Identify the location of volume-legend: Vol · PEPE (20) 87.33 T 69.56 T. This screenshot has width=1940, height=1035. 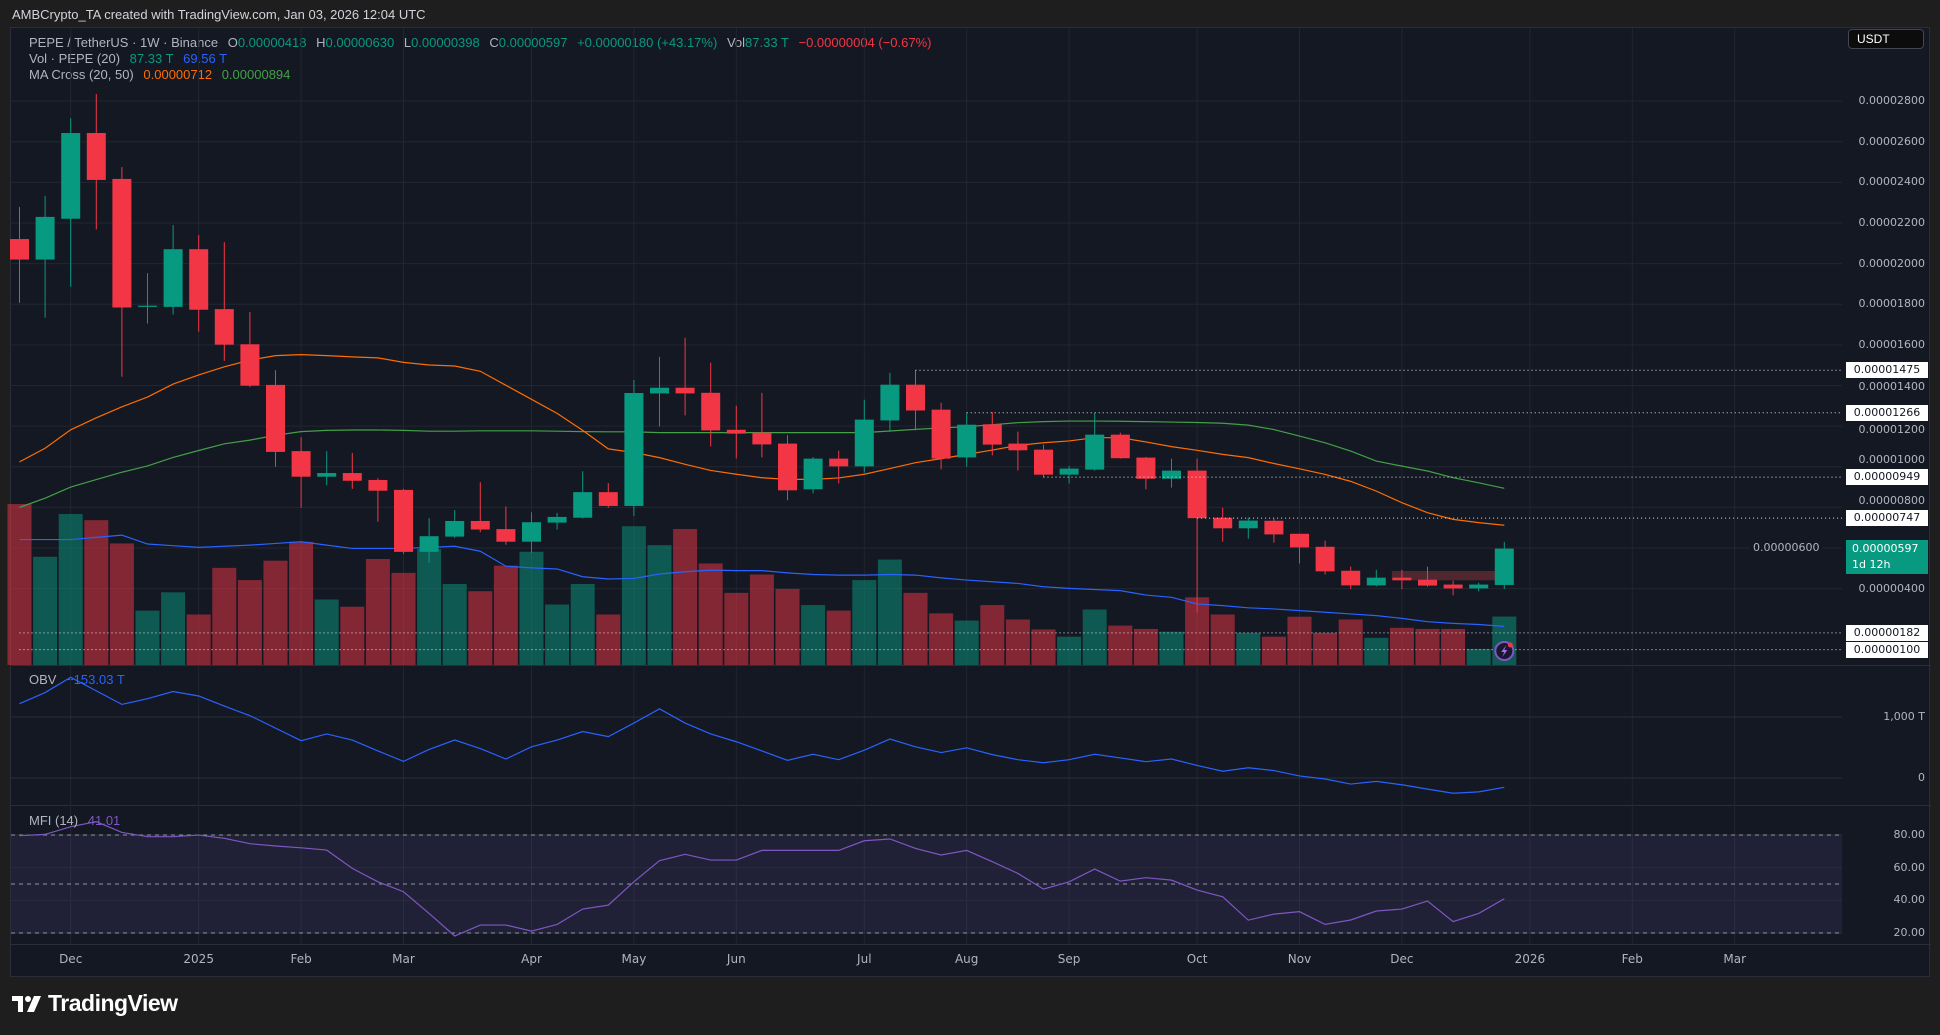
(131, 58).